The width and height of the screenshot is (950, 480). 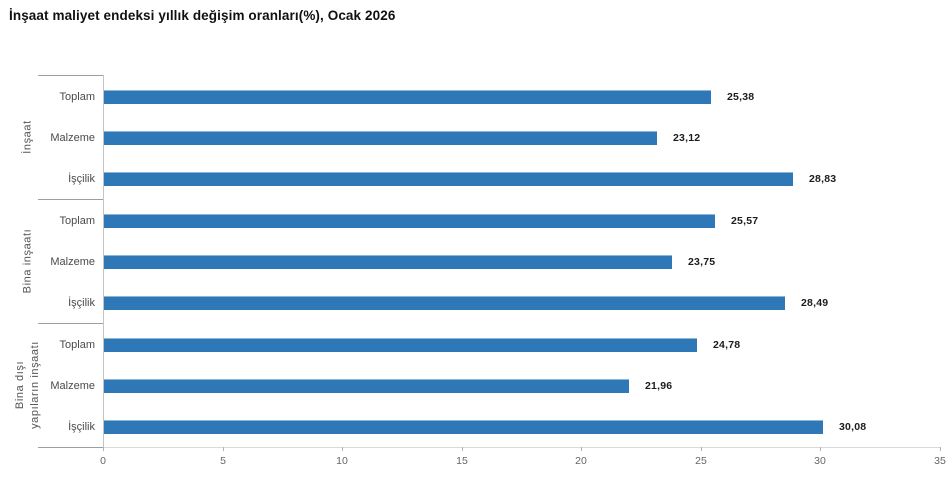 What do you see at coordinates (815, 303) in the screenshot?
I see `value-label: 28,49` at bounding box center [815, 303].